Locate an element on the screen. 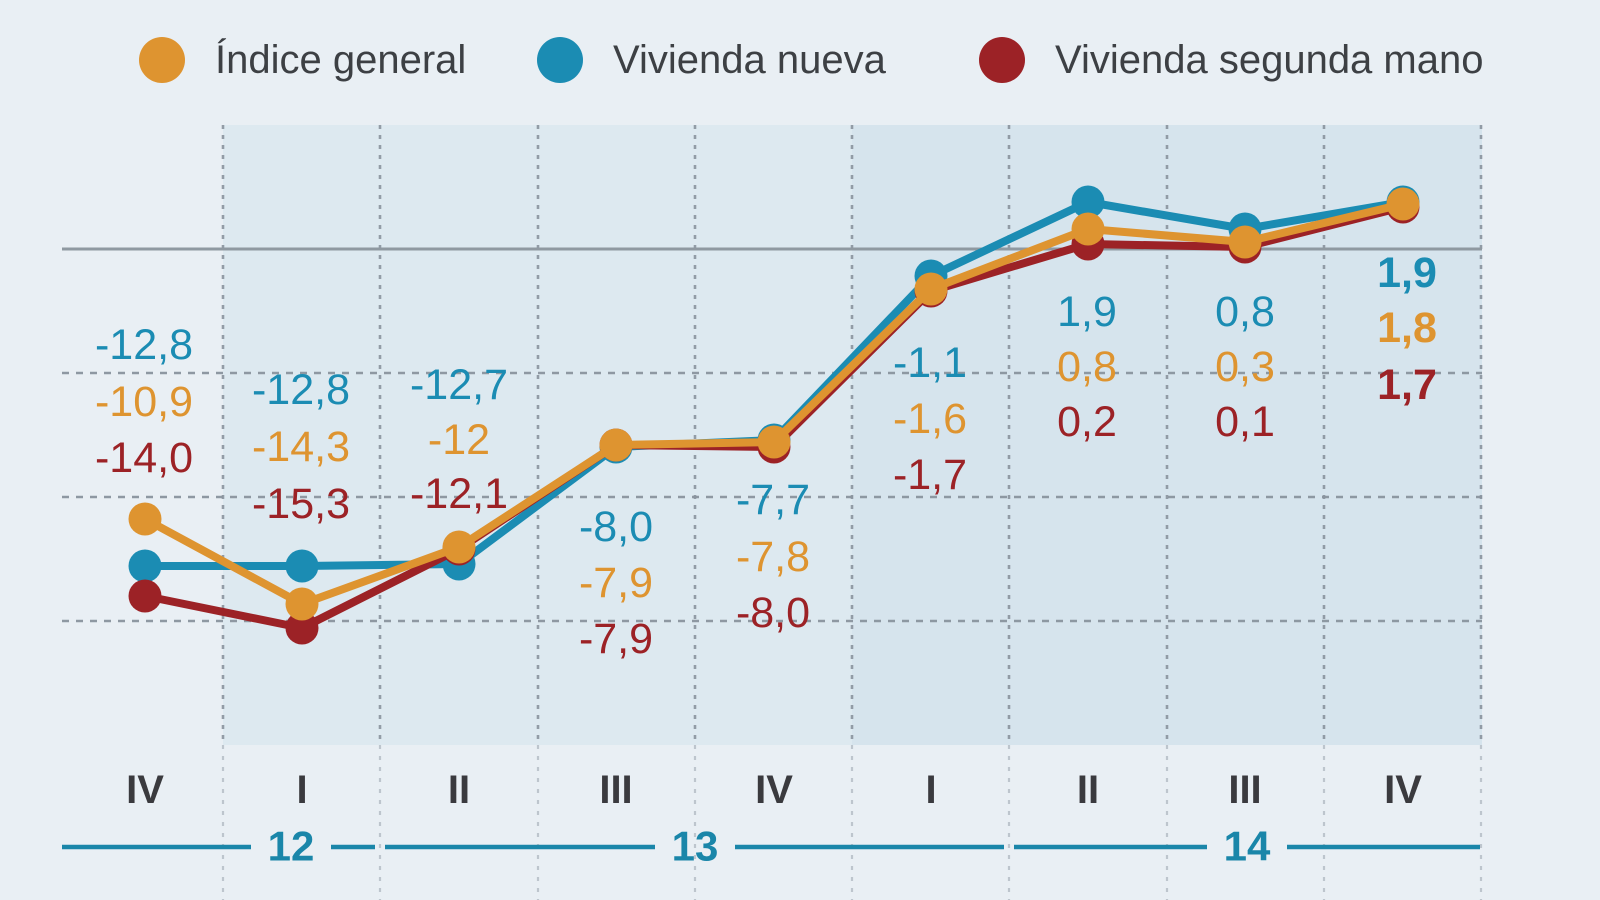 Image resolution: width=1600 pixels, height=900 pixels. data-label-indice-general-3: -7,9 is located at coordinates (616, 583).